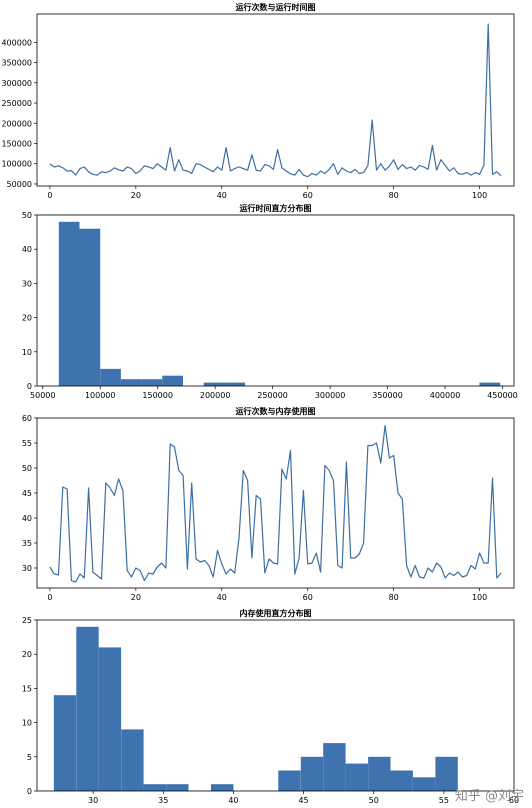 The width and height of the screenshot is (532, 808). Describe the element at coordinates (29, 757) in the screenshot. I see `y-tick-label: 5` at that location.